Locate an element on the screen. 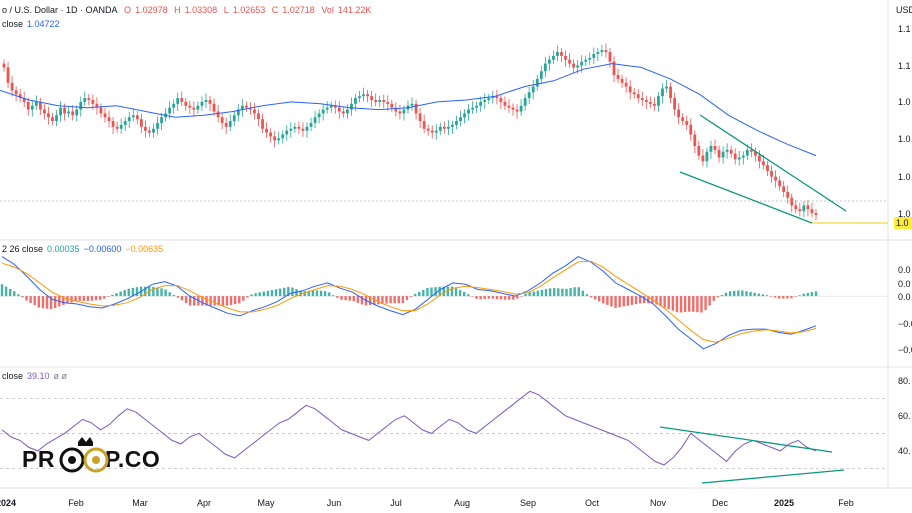 This screenshot has height=513, width=912. proop-logo: PR P.CO is located at coordinates (91, 459).